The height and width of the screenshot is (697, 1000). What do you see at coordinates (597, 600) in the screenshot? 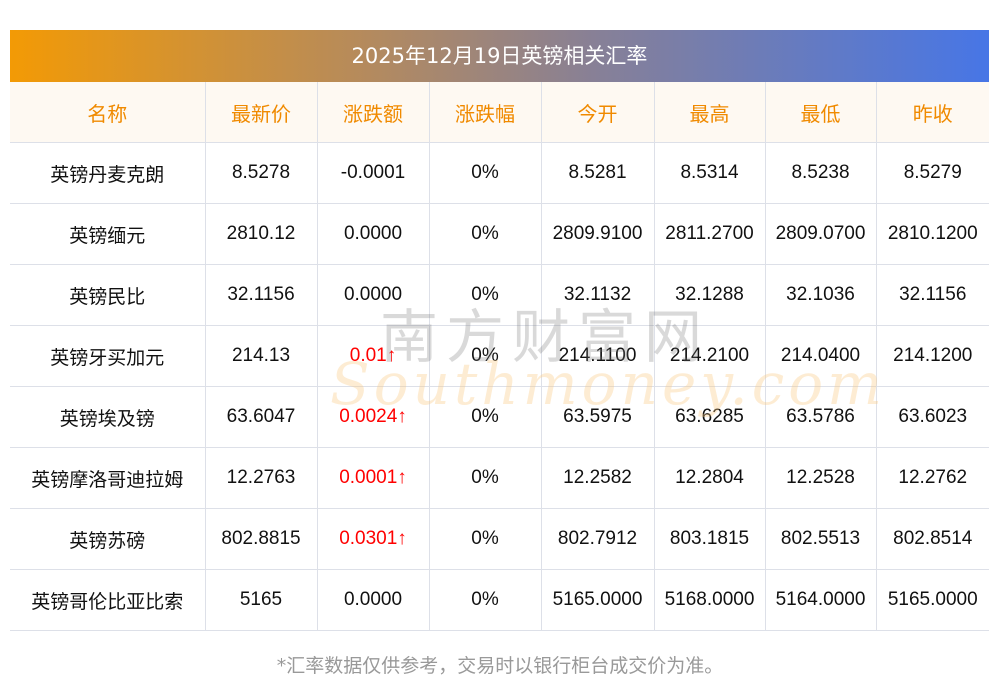
I see `cell-4: 5165.0000` at bounding box center [597, 600].